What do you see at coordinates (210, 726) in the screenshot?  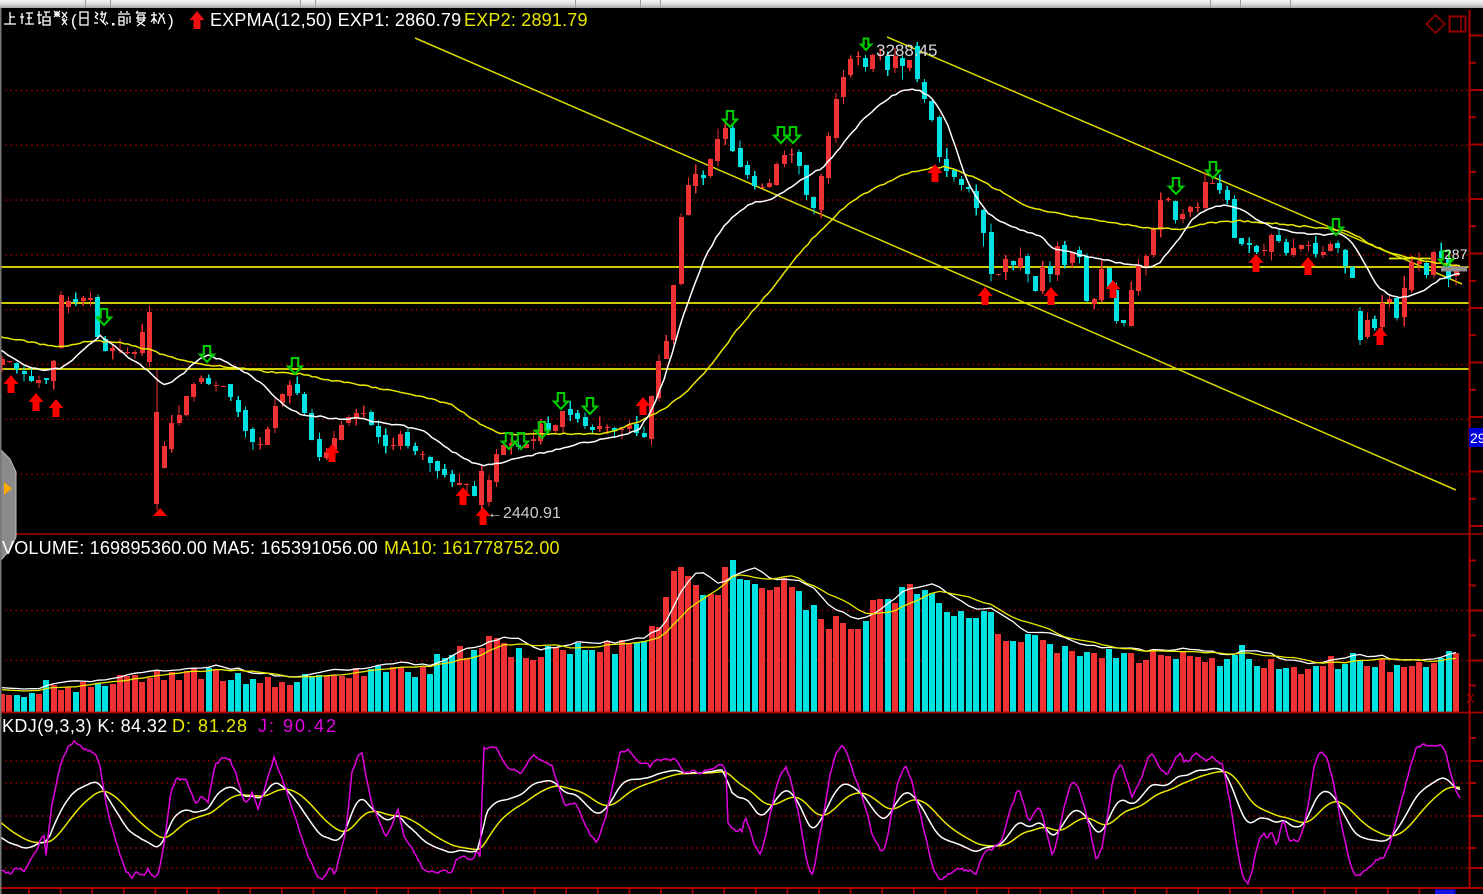 I see `svg-text: D: 81.28` at bounding box center [210, 726].